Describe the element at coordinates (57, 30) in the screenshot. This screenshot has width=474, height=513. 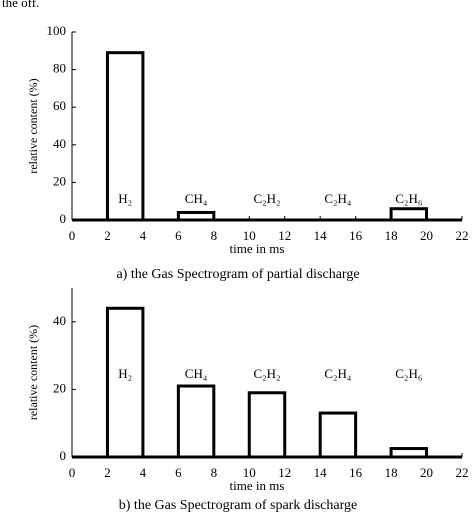
I see `y-tick-label: 100` at that location.